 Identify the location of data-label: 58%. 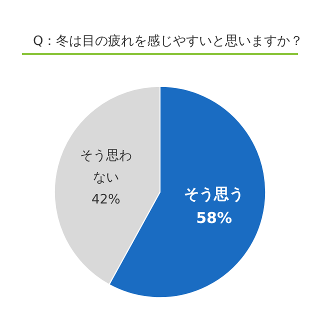
(214, 217).